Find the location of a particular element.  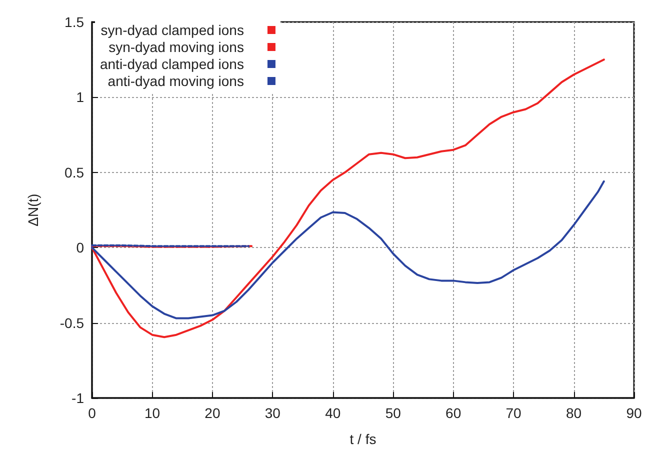

x-tick-label: 60 is located at coordinates (454, 413).